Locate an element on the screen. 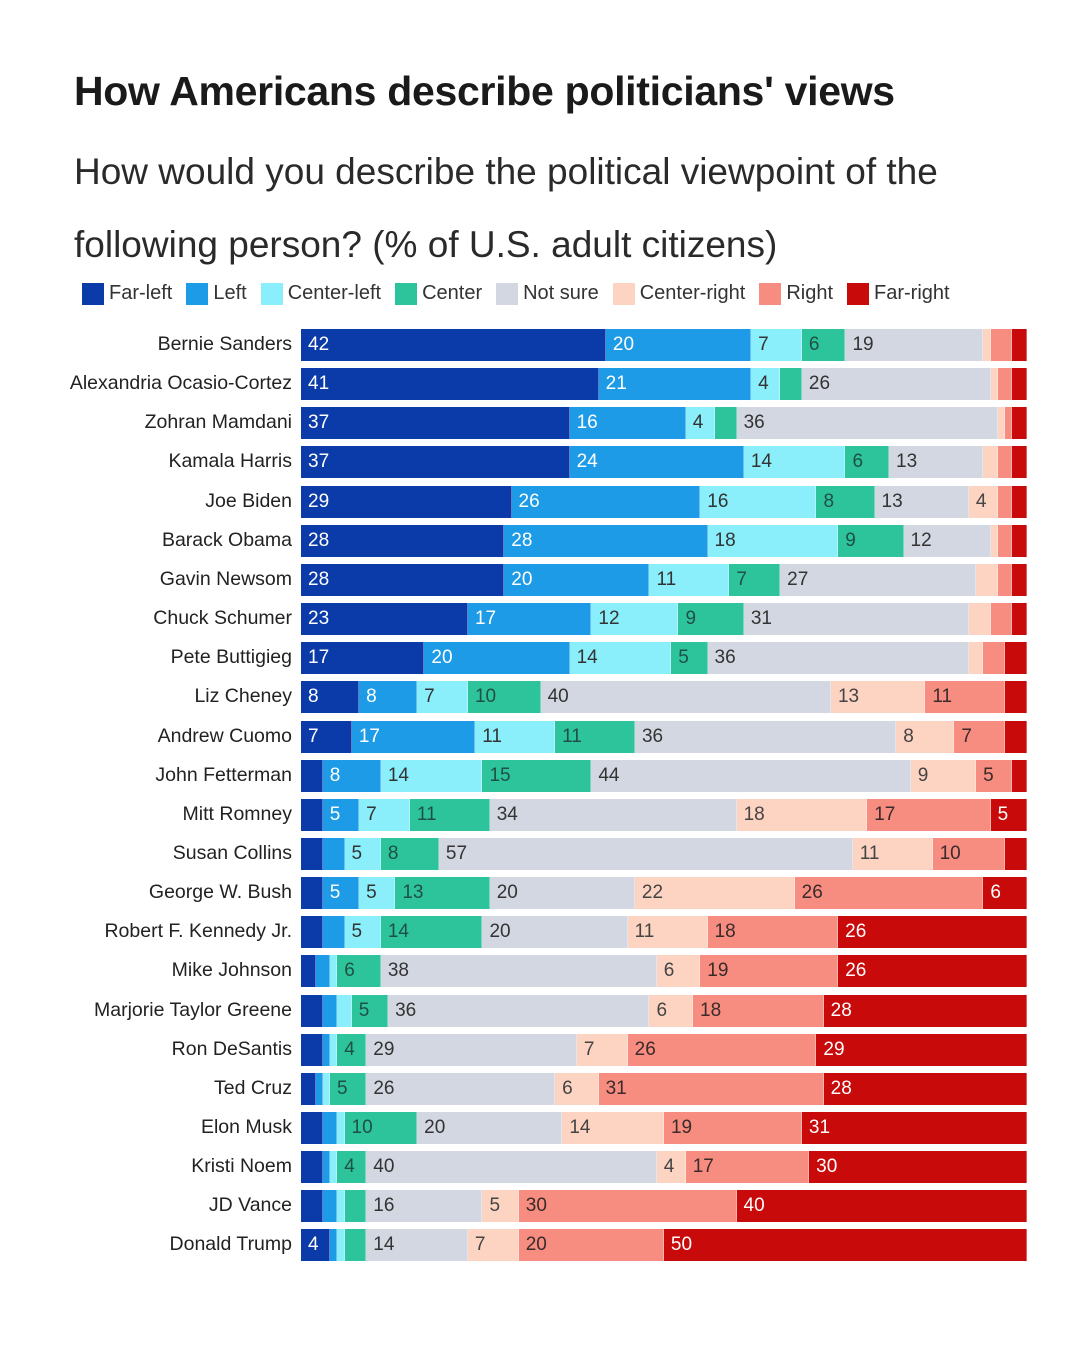 The height and width of the screenshot is (1347, 1080). stacked-bar: 4 14 7 20 50 is located at coordinates (664, 1245).